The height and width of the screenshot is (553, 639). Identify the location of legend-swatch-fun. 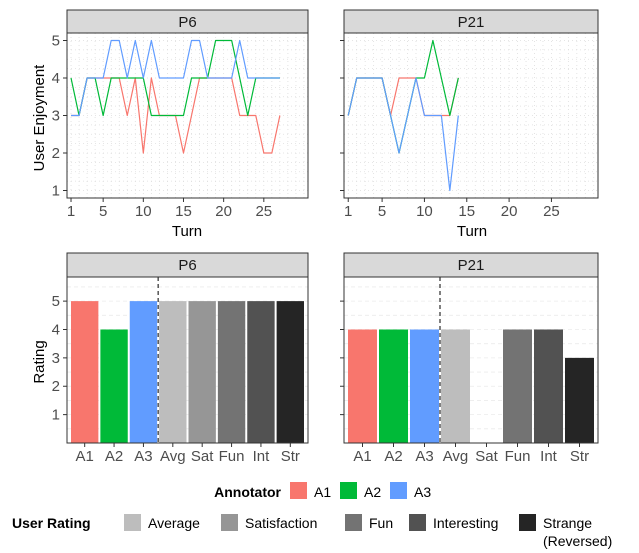
(353, 522).